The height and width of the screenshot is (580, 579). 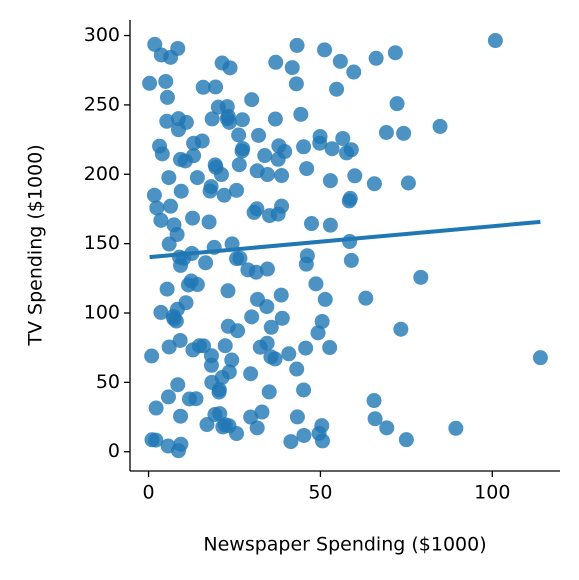 I want to click on x-axis-label: Newspaper Spending ($1000), so click(x=344, y=545).